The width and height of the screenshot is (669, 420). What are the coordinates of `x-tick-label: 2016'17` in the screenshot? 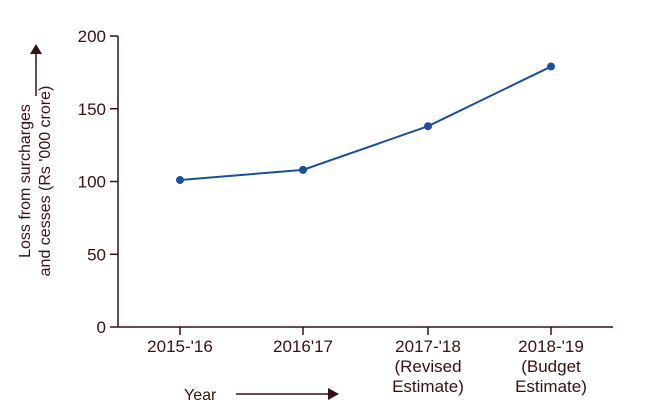 It's located at (303, 346).